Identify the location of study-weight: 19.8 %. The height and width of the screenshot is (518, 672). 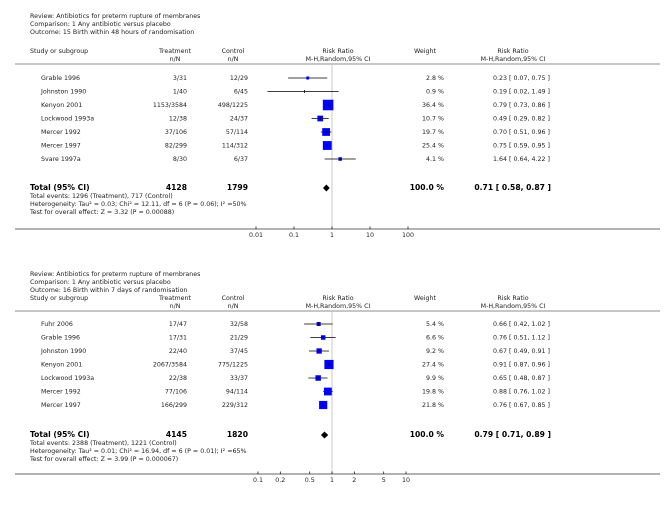
(433, 392).